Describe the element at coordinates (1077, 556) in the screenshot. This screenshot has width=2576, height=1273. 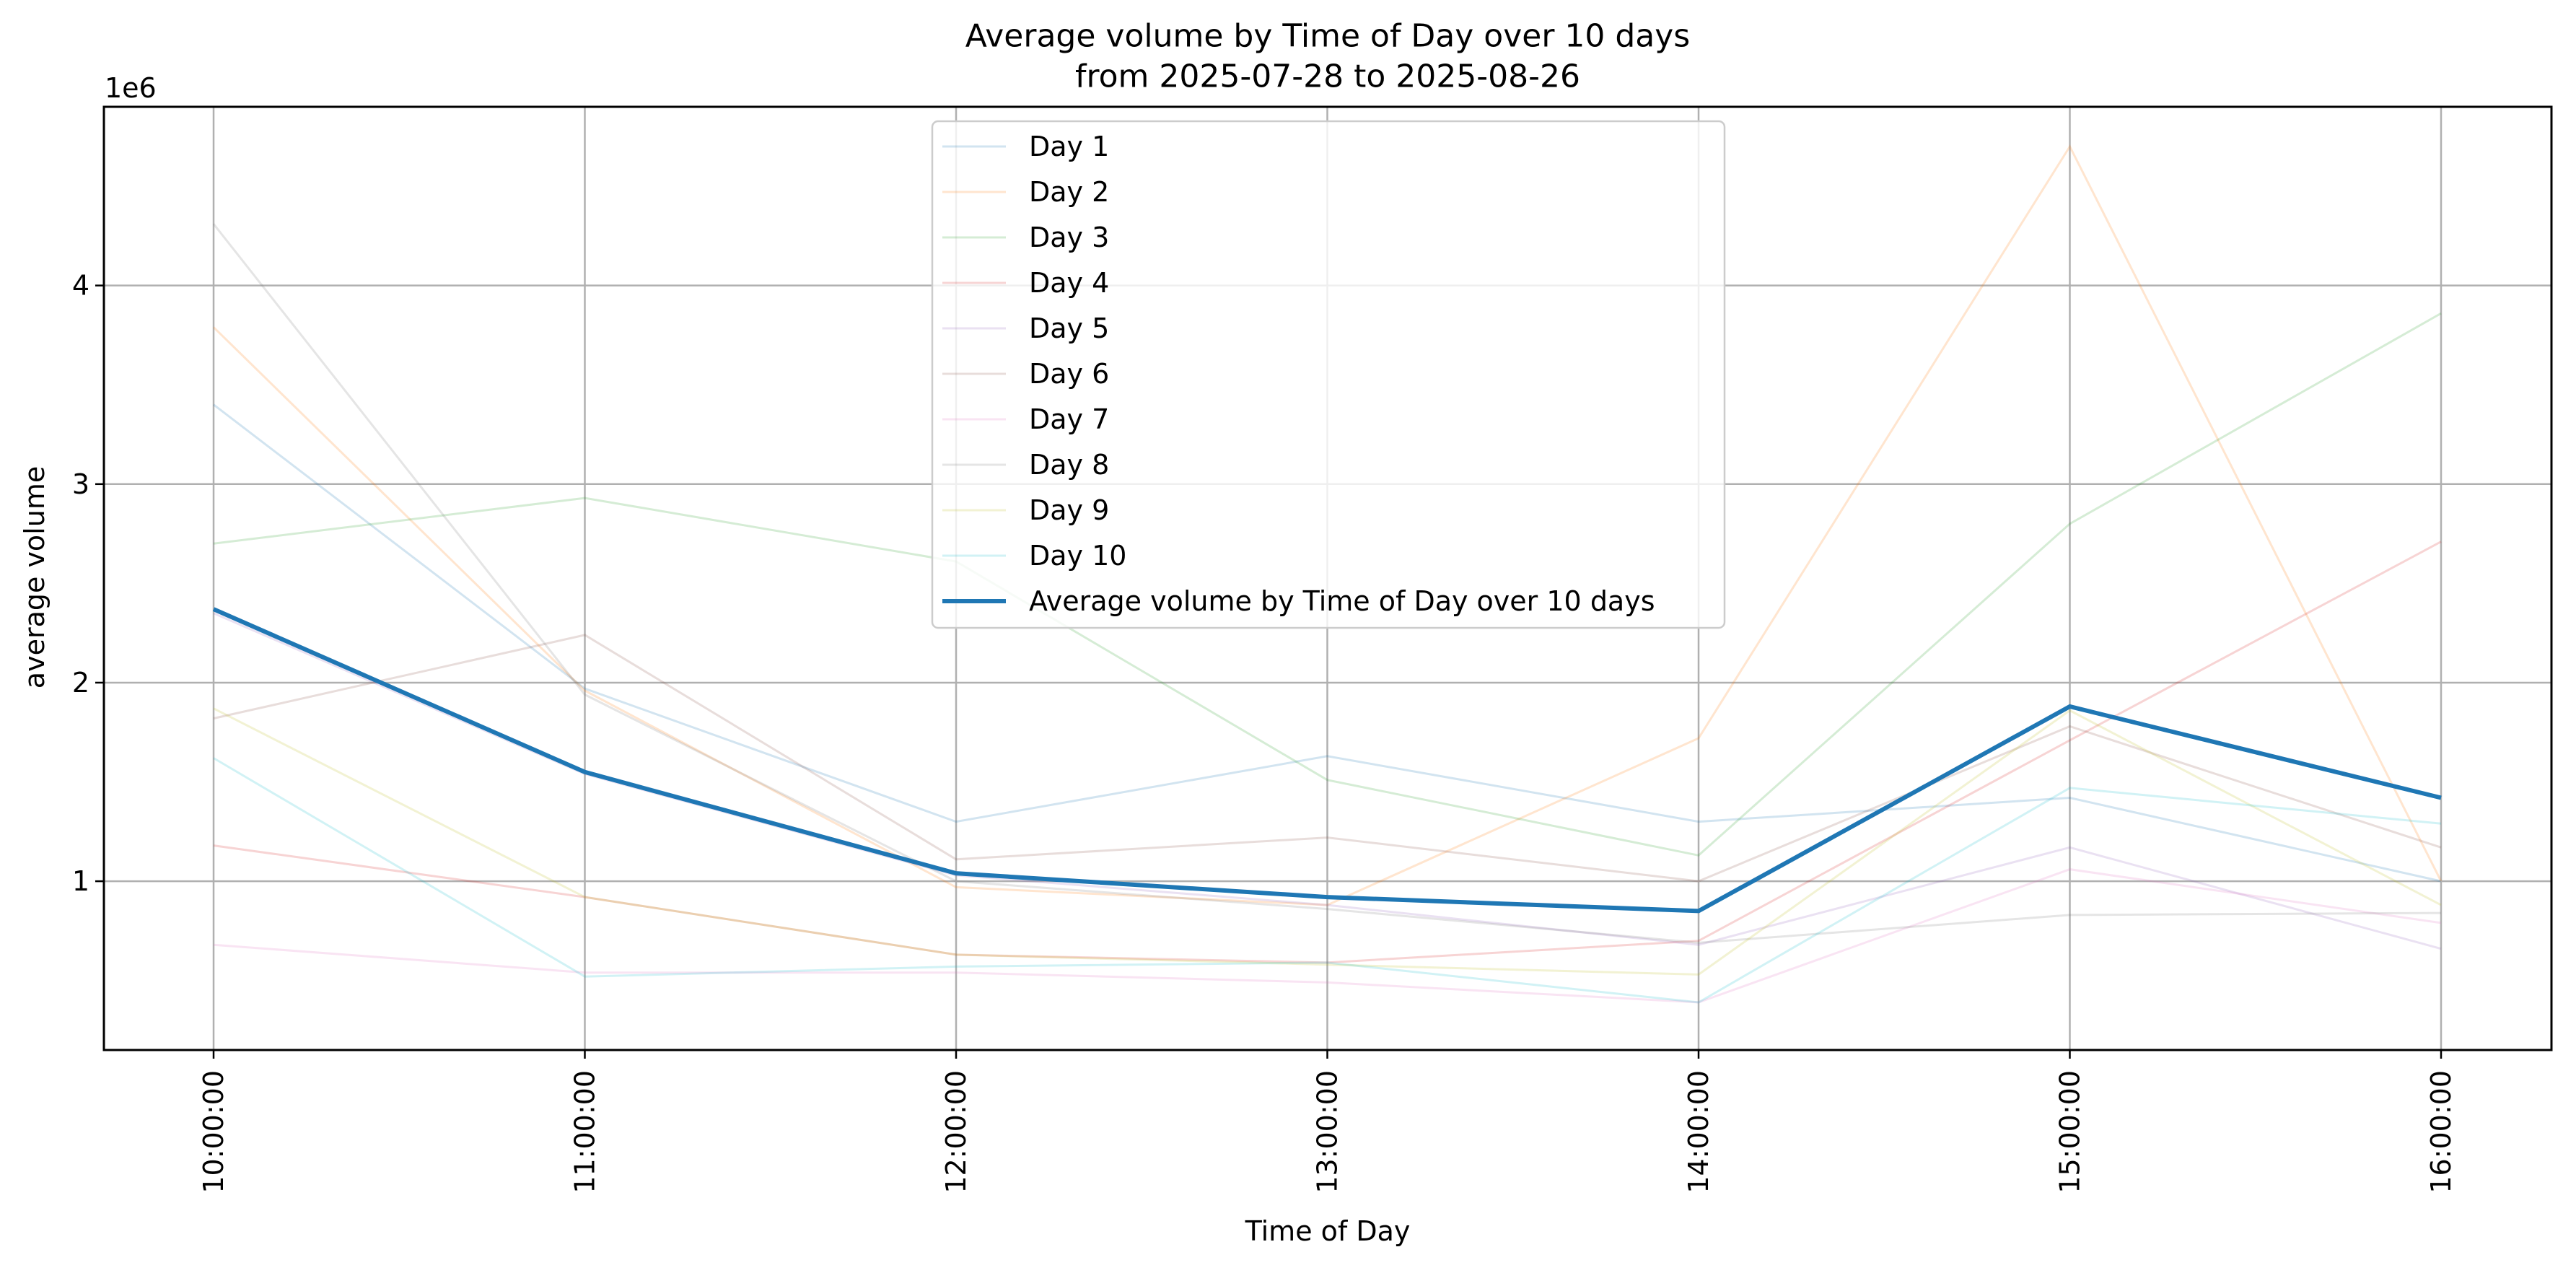
I see `legend-label: Day 10` at that location.